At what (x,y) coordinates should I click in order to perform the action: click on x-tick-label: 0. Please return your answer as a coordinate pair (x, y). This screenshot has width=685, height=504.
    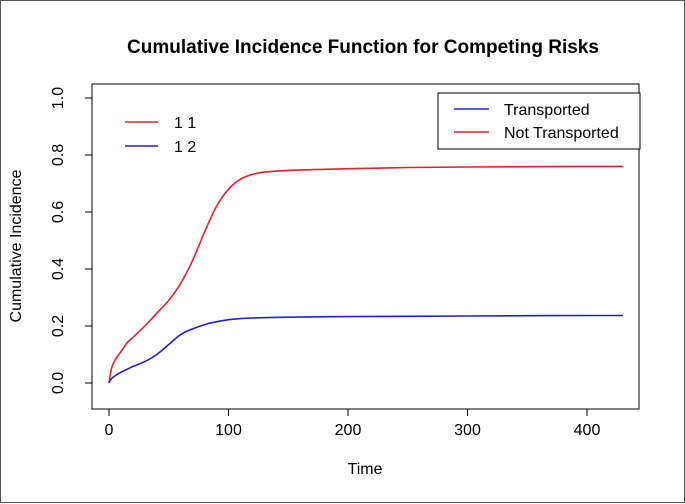
    Looking at the image, I should click on (109, 430).